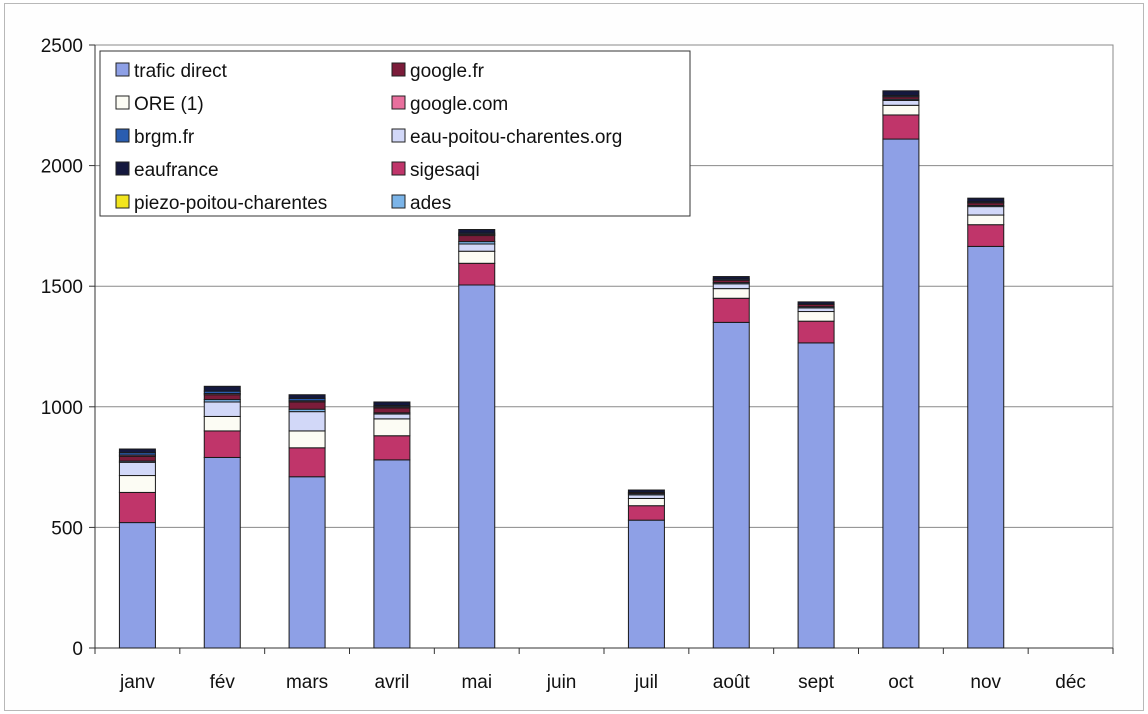 Image resolution: width=1148 pixels, height=714 pixels. I want to click on legend-label: brgm.fr, so click(164, 137).